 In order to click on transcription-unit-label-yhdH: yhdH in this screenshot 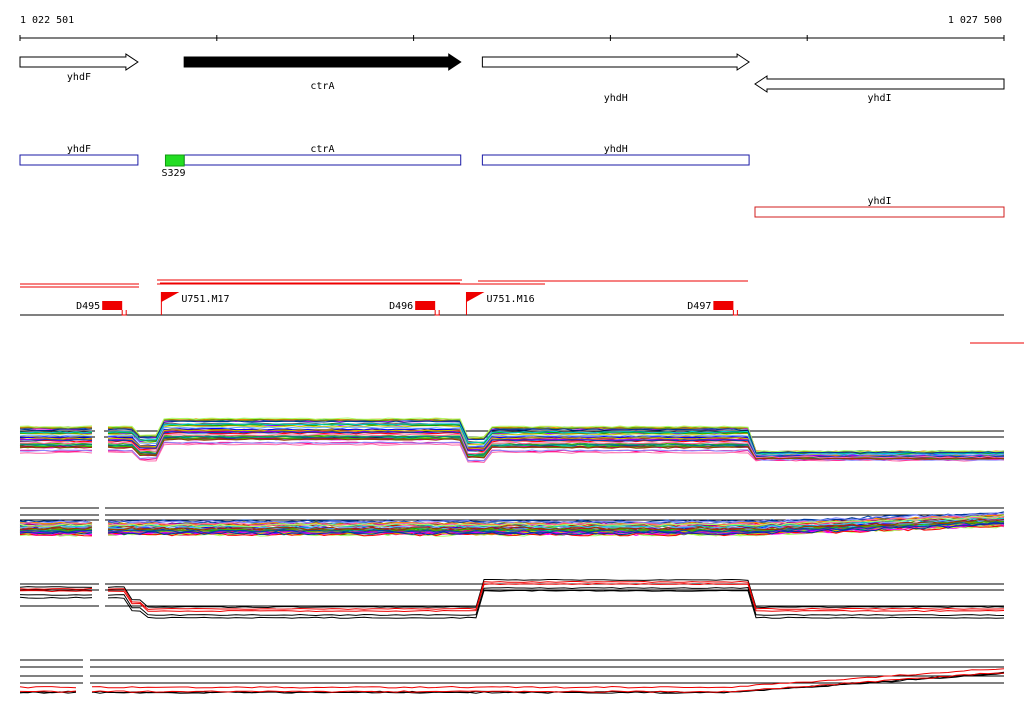, I will do `click(616, 149)`.